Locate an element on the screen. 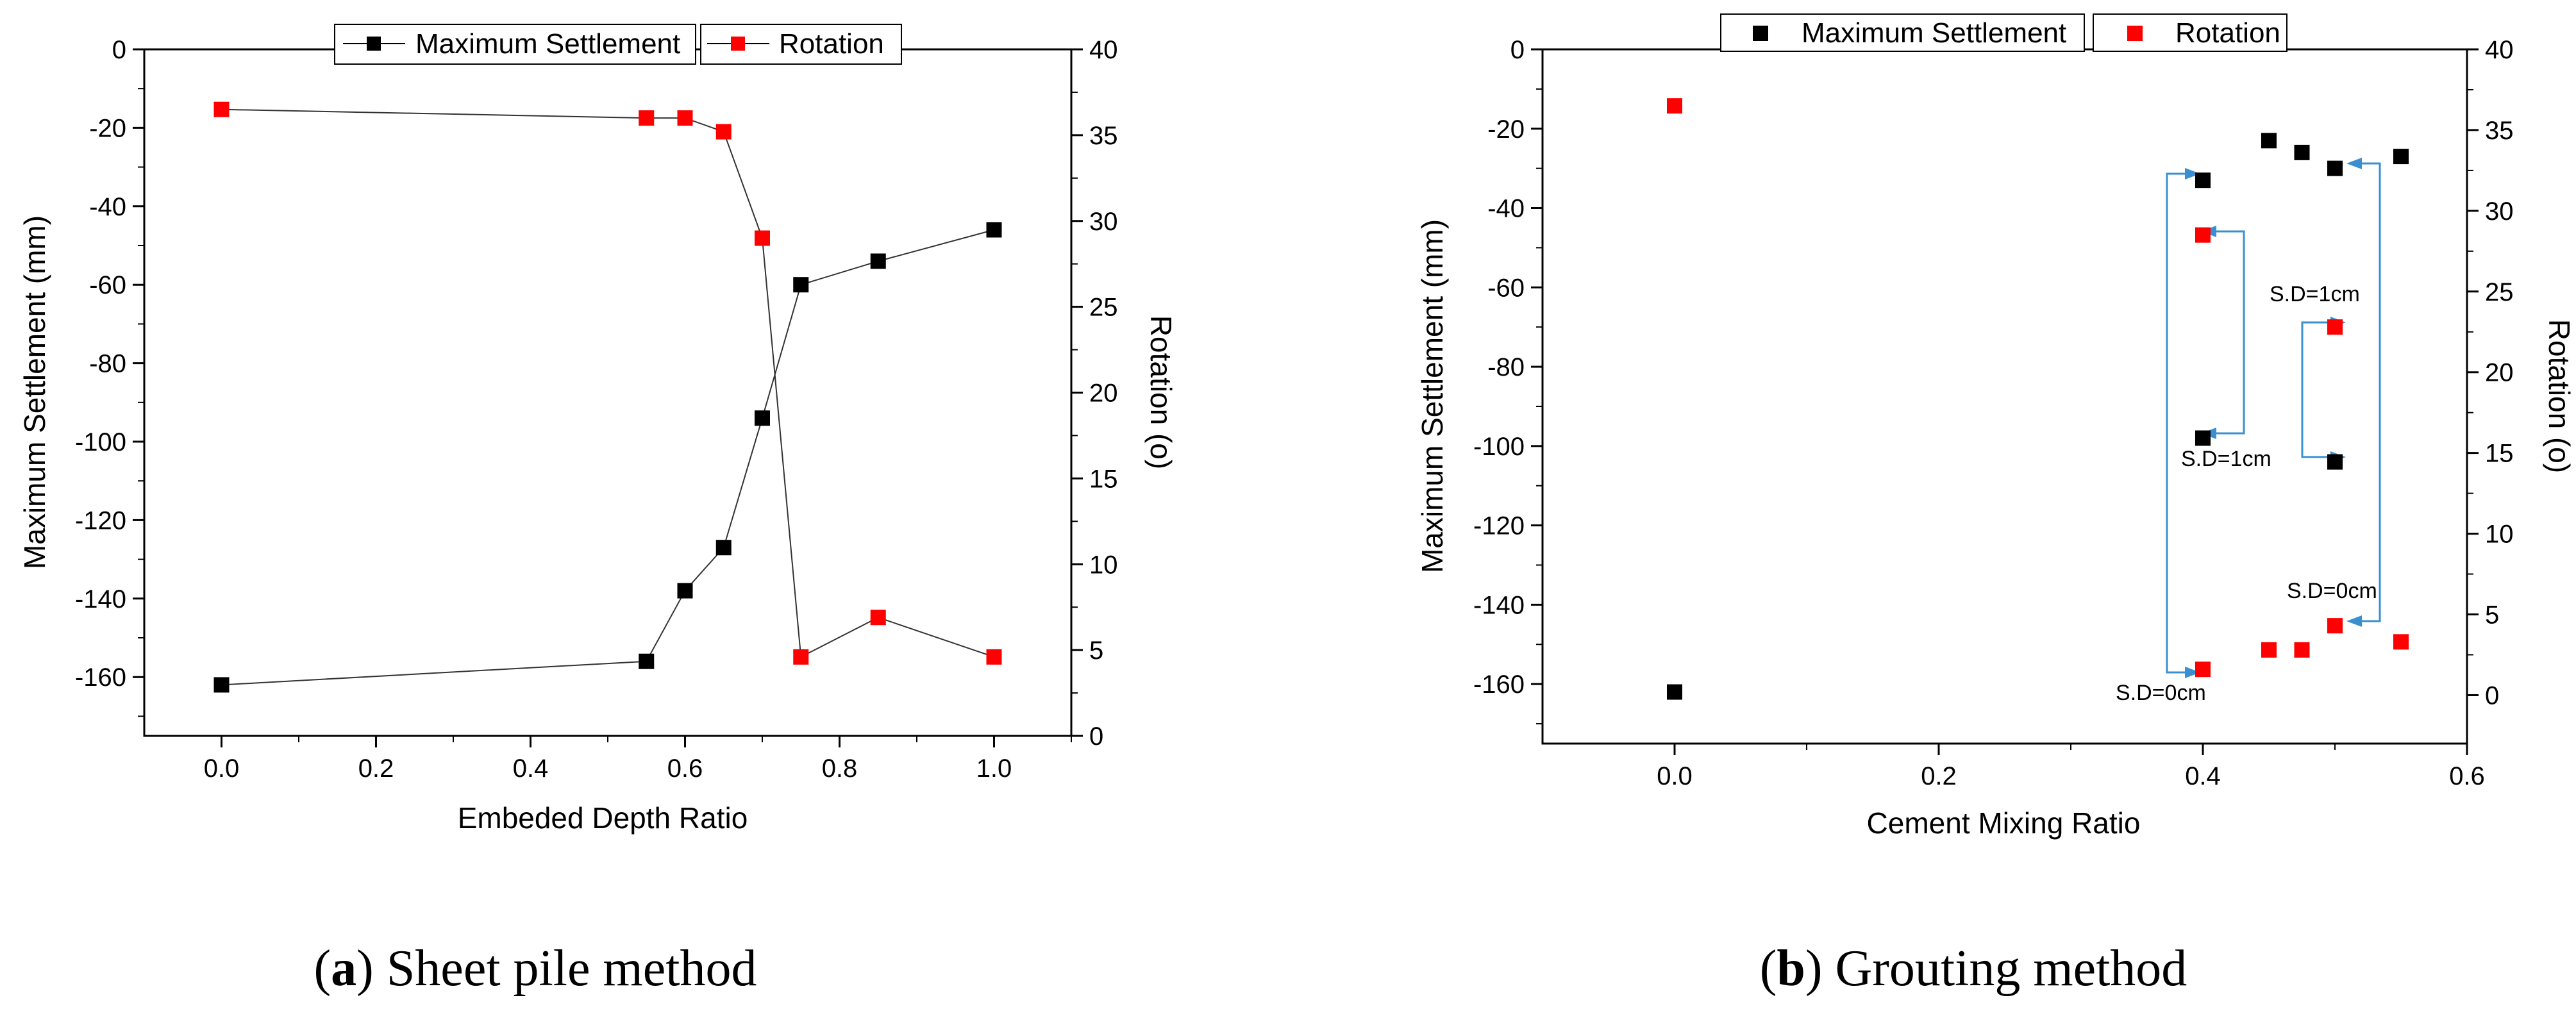 The height and width of the screenshot is (1016, 2576). annotation-sd-0cm-right: S.D=0cm is located at coordinates (2332, 591).